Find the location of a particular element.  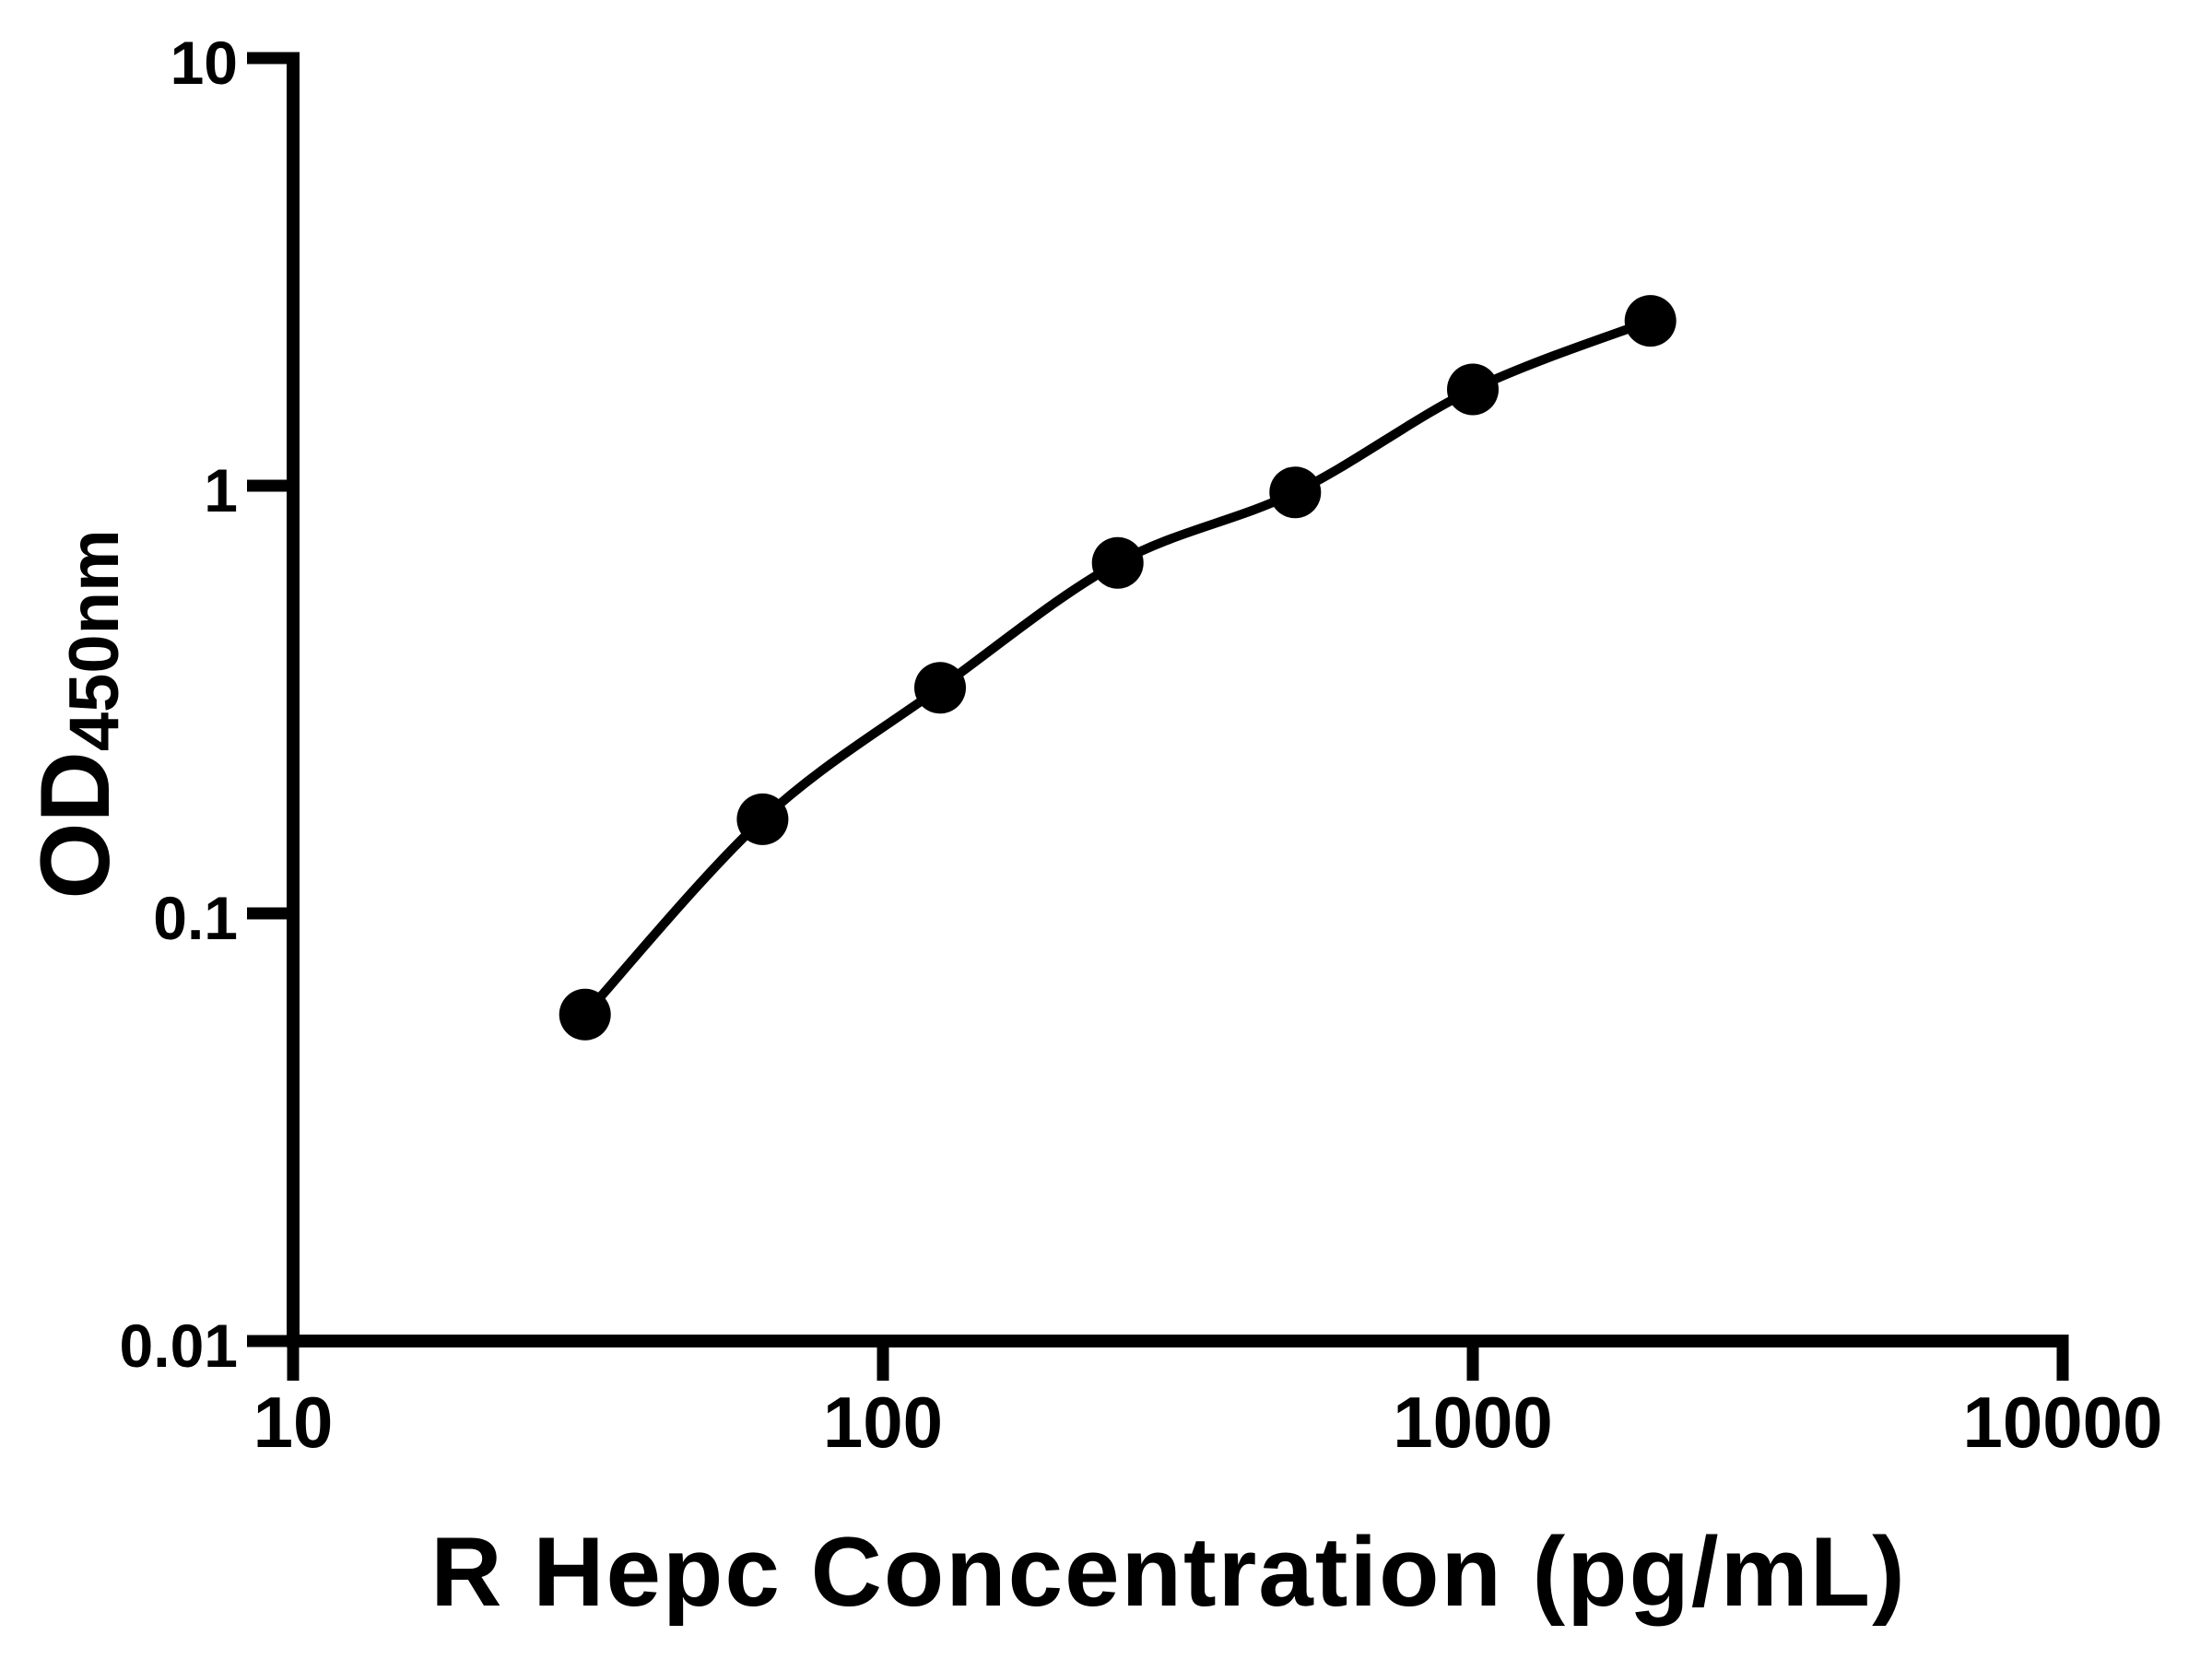

x-tick-label: 1000 is located at coordinates (1473, 1422).